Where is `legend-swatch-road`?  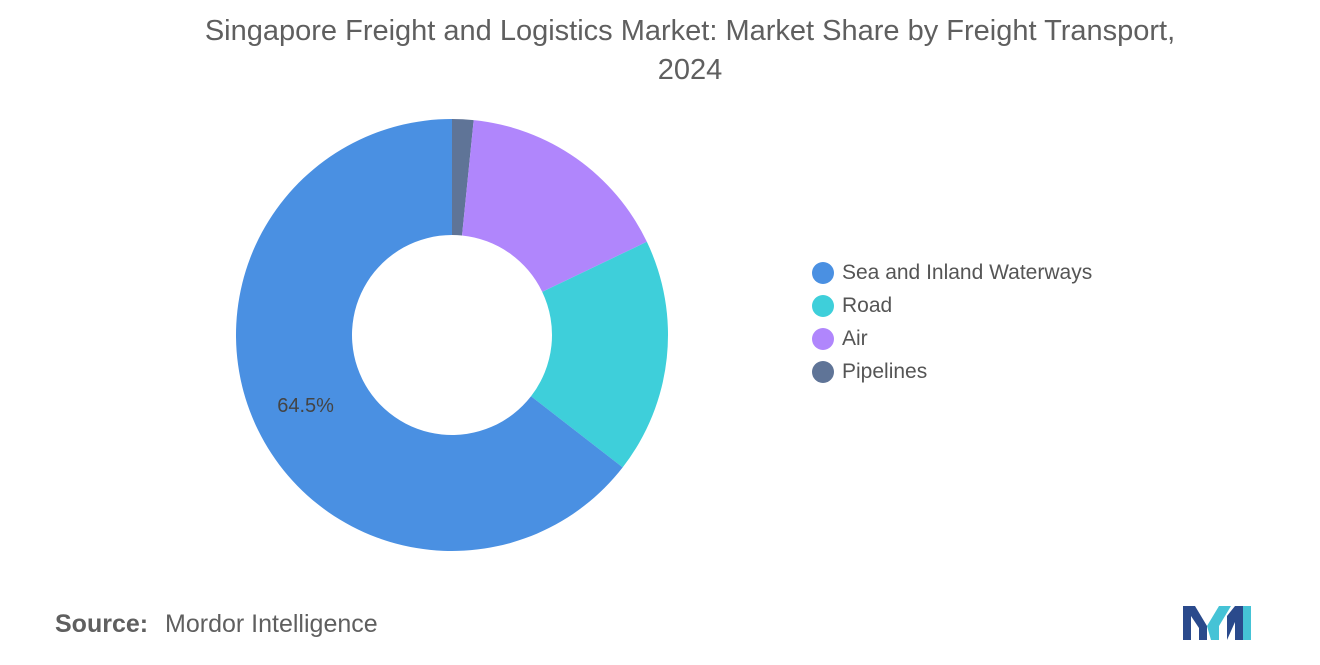 legend-swatch-road is located at coordinates (823, 305).